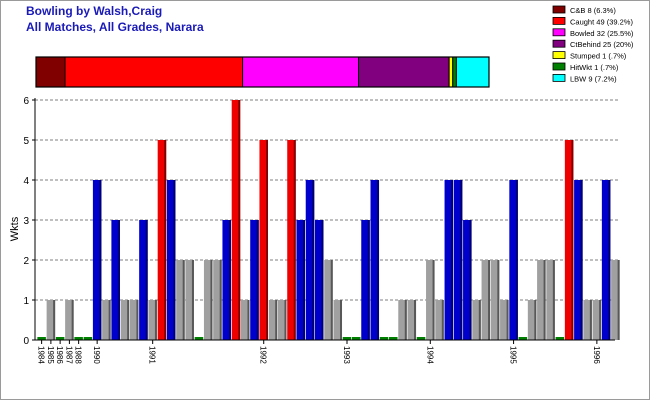  What do you see at coordinates (429, 355) in the screenshot?
I see `x-year-label: 1994` at bounding box center [429, 355].